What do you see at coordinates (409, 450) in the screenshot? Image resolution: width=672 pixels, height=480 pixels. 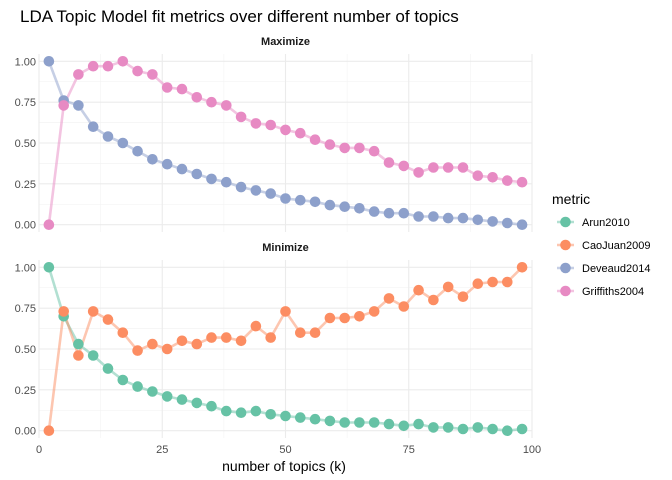 I see `x-tick-label: 75` at bounding box center [409, 450].